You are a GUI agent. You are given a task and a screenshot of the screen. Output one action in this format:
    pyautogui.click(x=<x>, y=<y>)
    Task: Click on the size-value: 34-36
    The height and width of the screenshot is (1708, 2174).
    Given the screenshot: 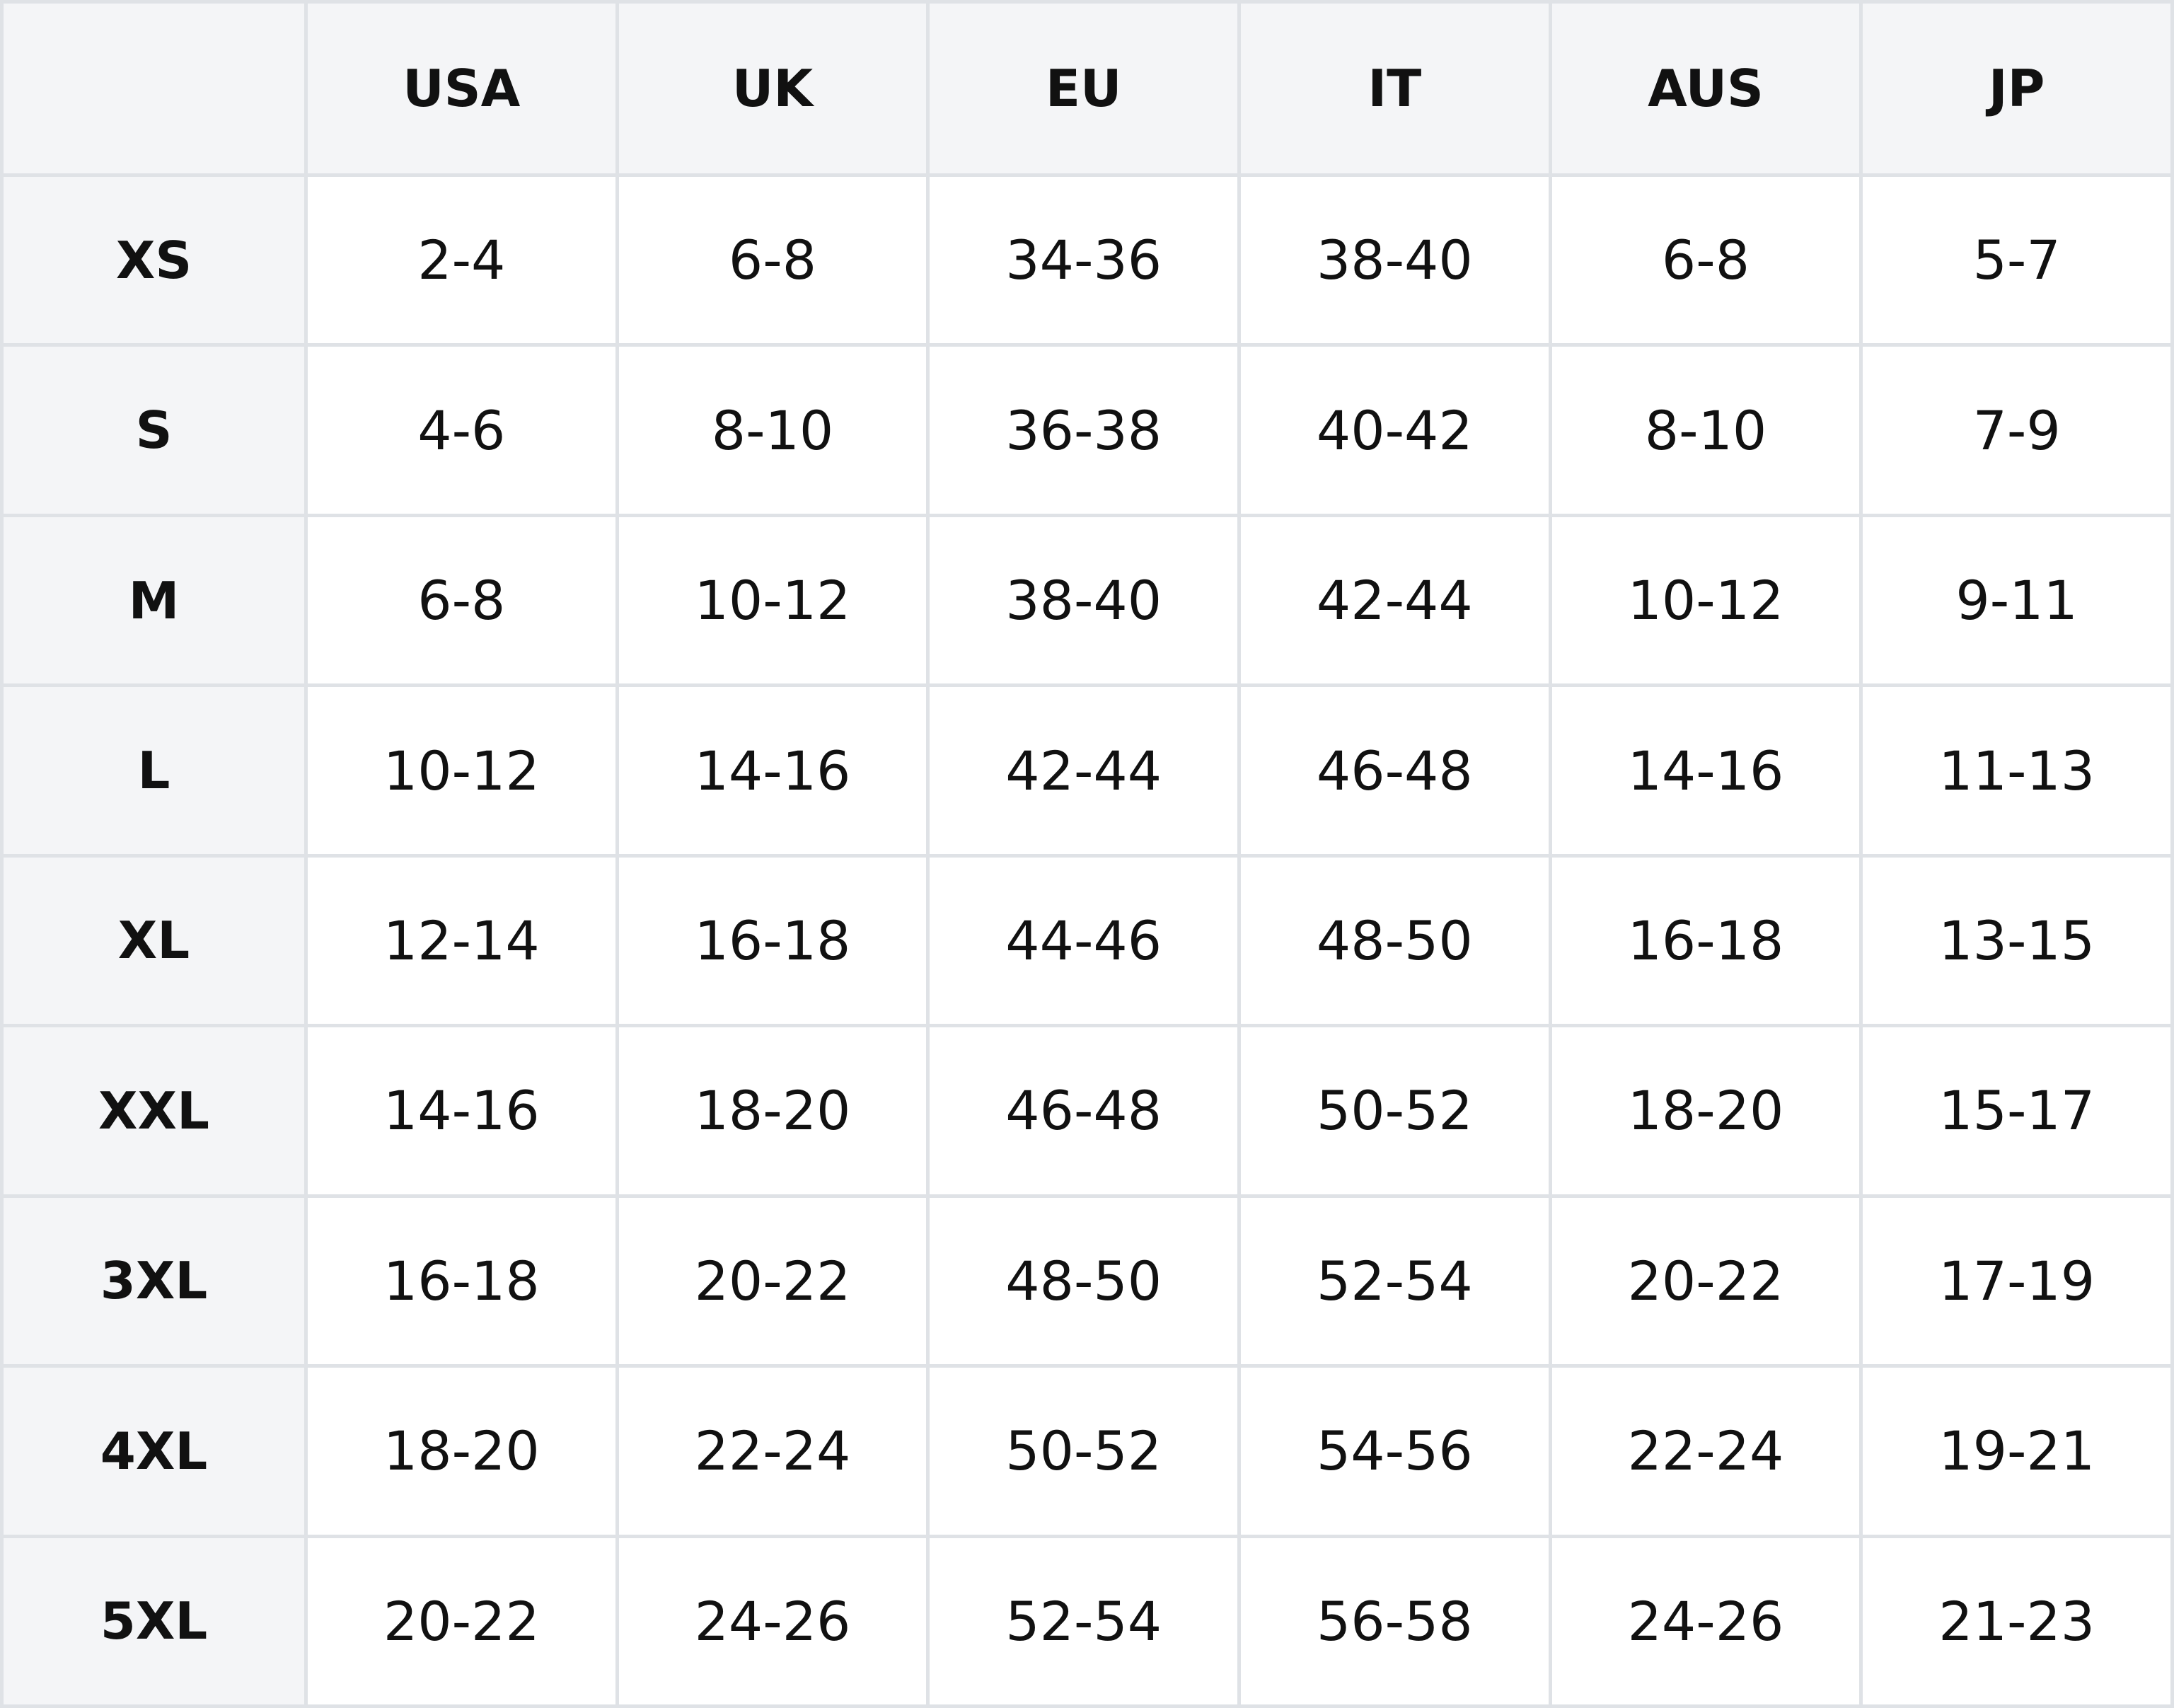 What is the action you would take?
    pyautogui.click(x=1083, y=260)
    